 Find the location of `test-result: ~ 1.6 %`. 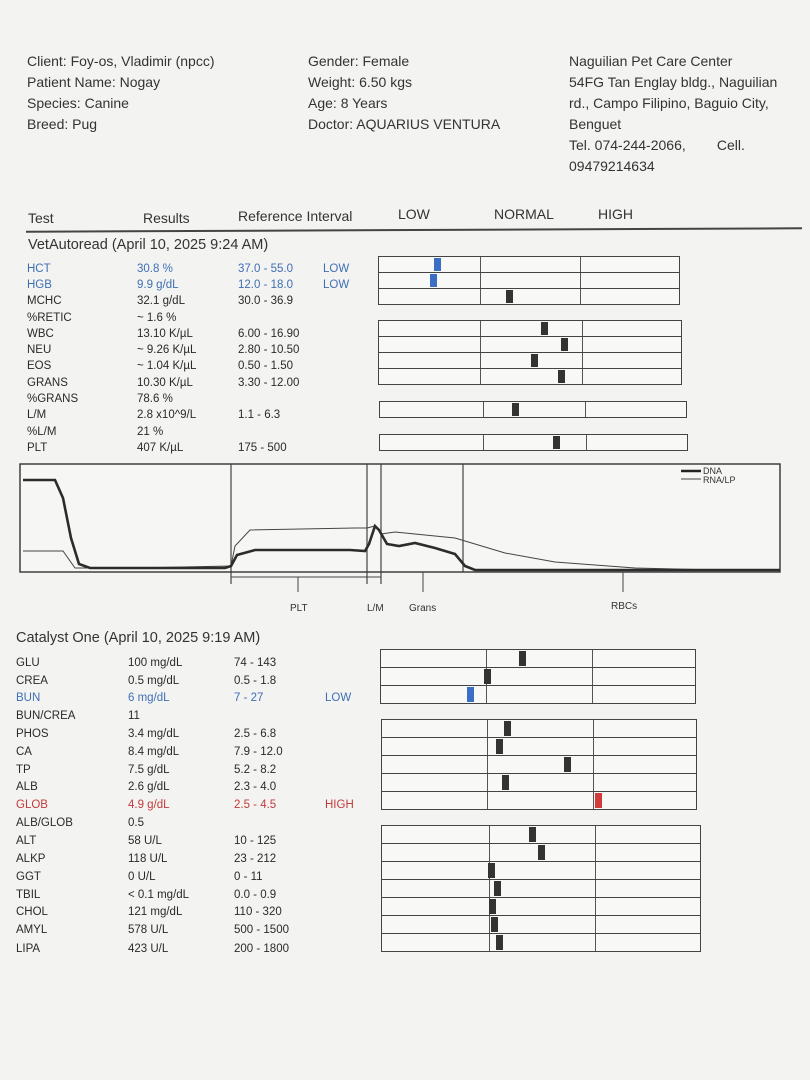

test-result: ~ 1.6 % is located at coordinates (157, 318).